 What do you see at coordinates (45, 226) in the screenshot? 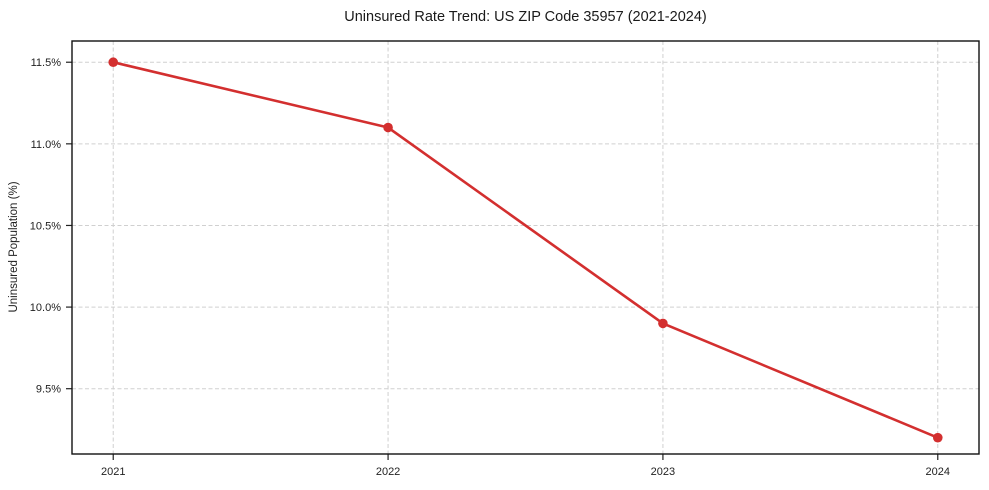
I see `y-tick-label: 10.5%` at bounding box center [45, 226].